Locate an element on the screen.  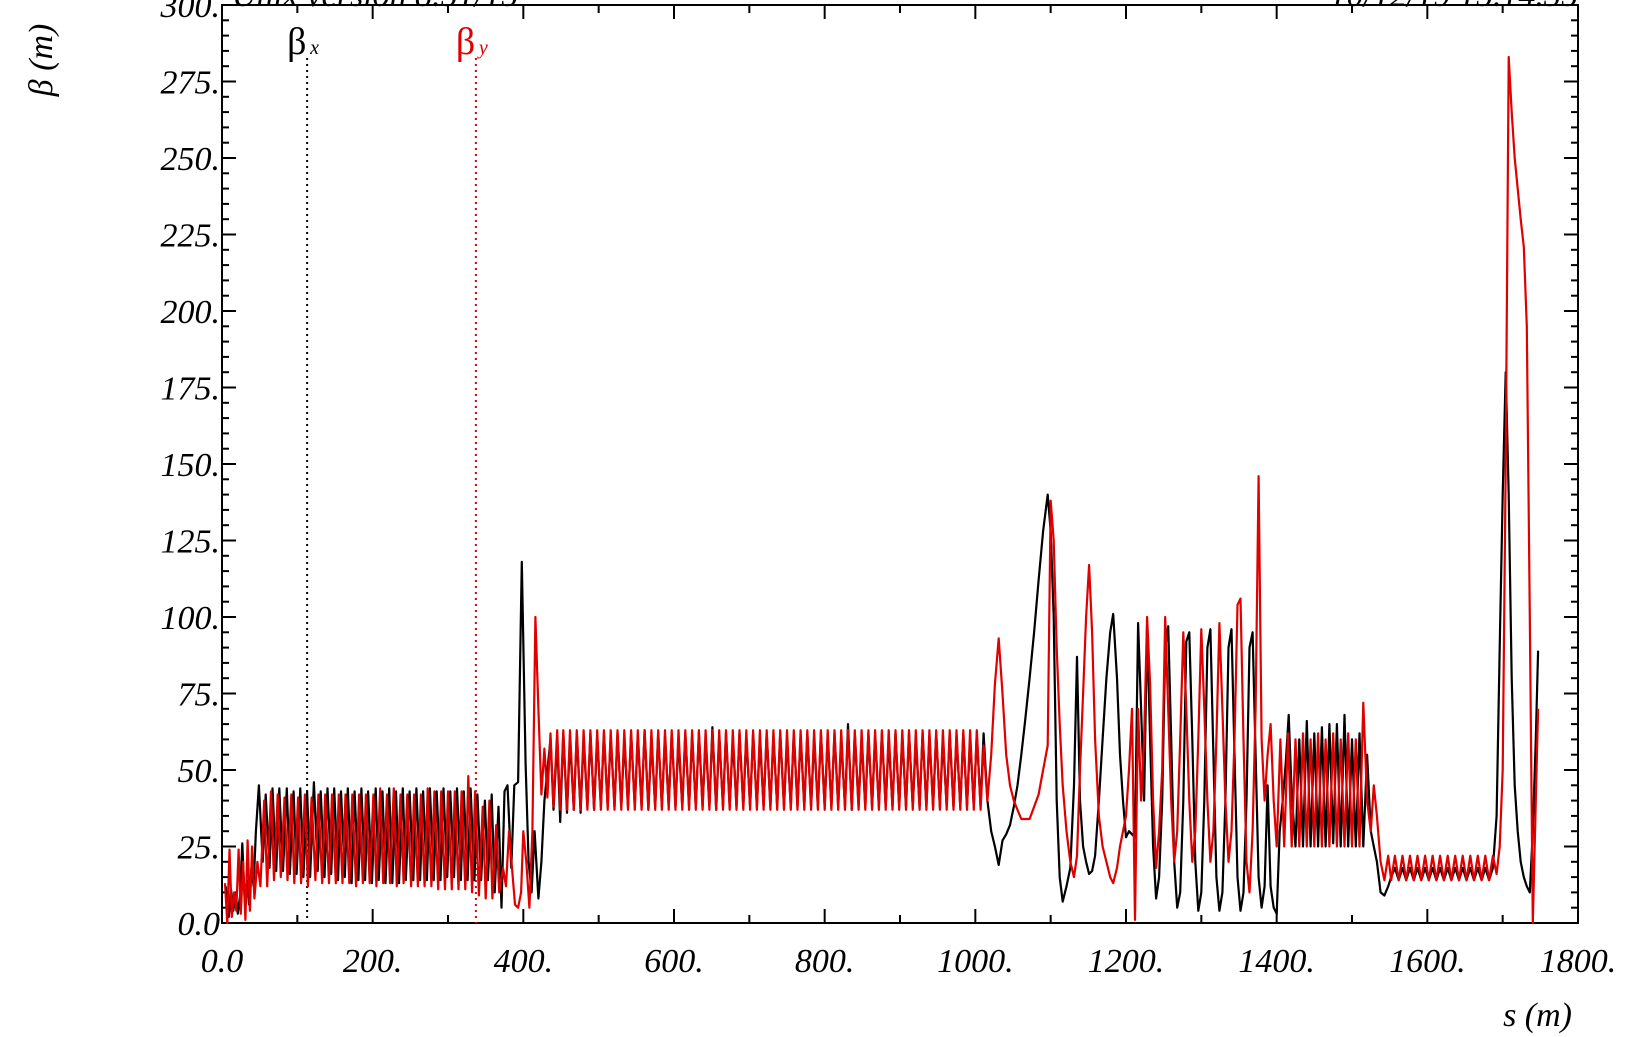
x-tick-label: 1800. is located at coordinates (1578, 961).